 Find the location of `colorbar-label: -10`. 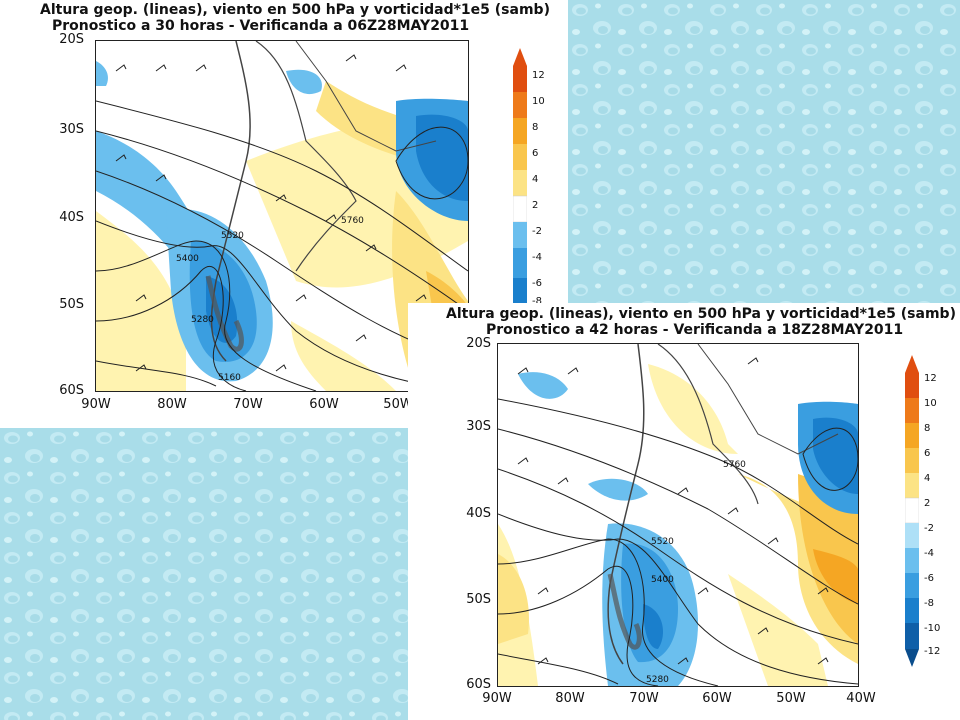

colorbar-label: -10 is located at coordinates (932, 628).